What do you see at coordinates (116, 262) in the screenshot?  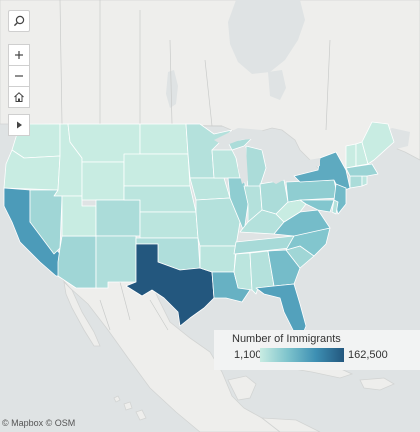 I see `state-nm` at bounding box center [116, 262].